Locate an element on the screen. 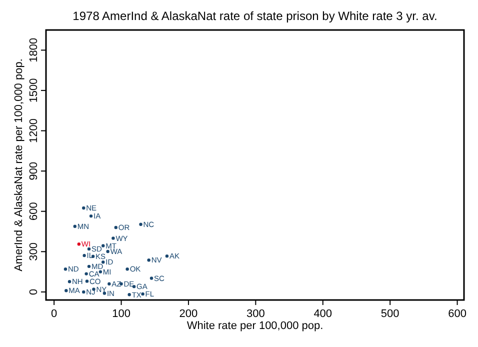  y-tick-label: 900 is located at coordinates (34, 171).